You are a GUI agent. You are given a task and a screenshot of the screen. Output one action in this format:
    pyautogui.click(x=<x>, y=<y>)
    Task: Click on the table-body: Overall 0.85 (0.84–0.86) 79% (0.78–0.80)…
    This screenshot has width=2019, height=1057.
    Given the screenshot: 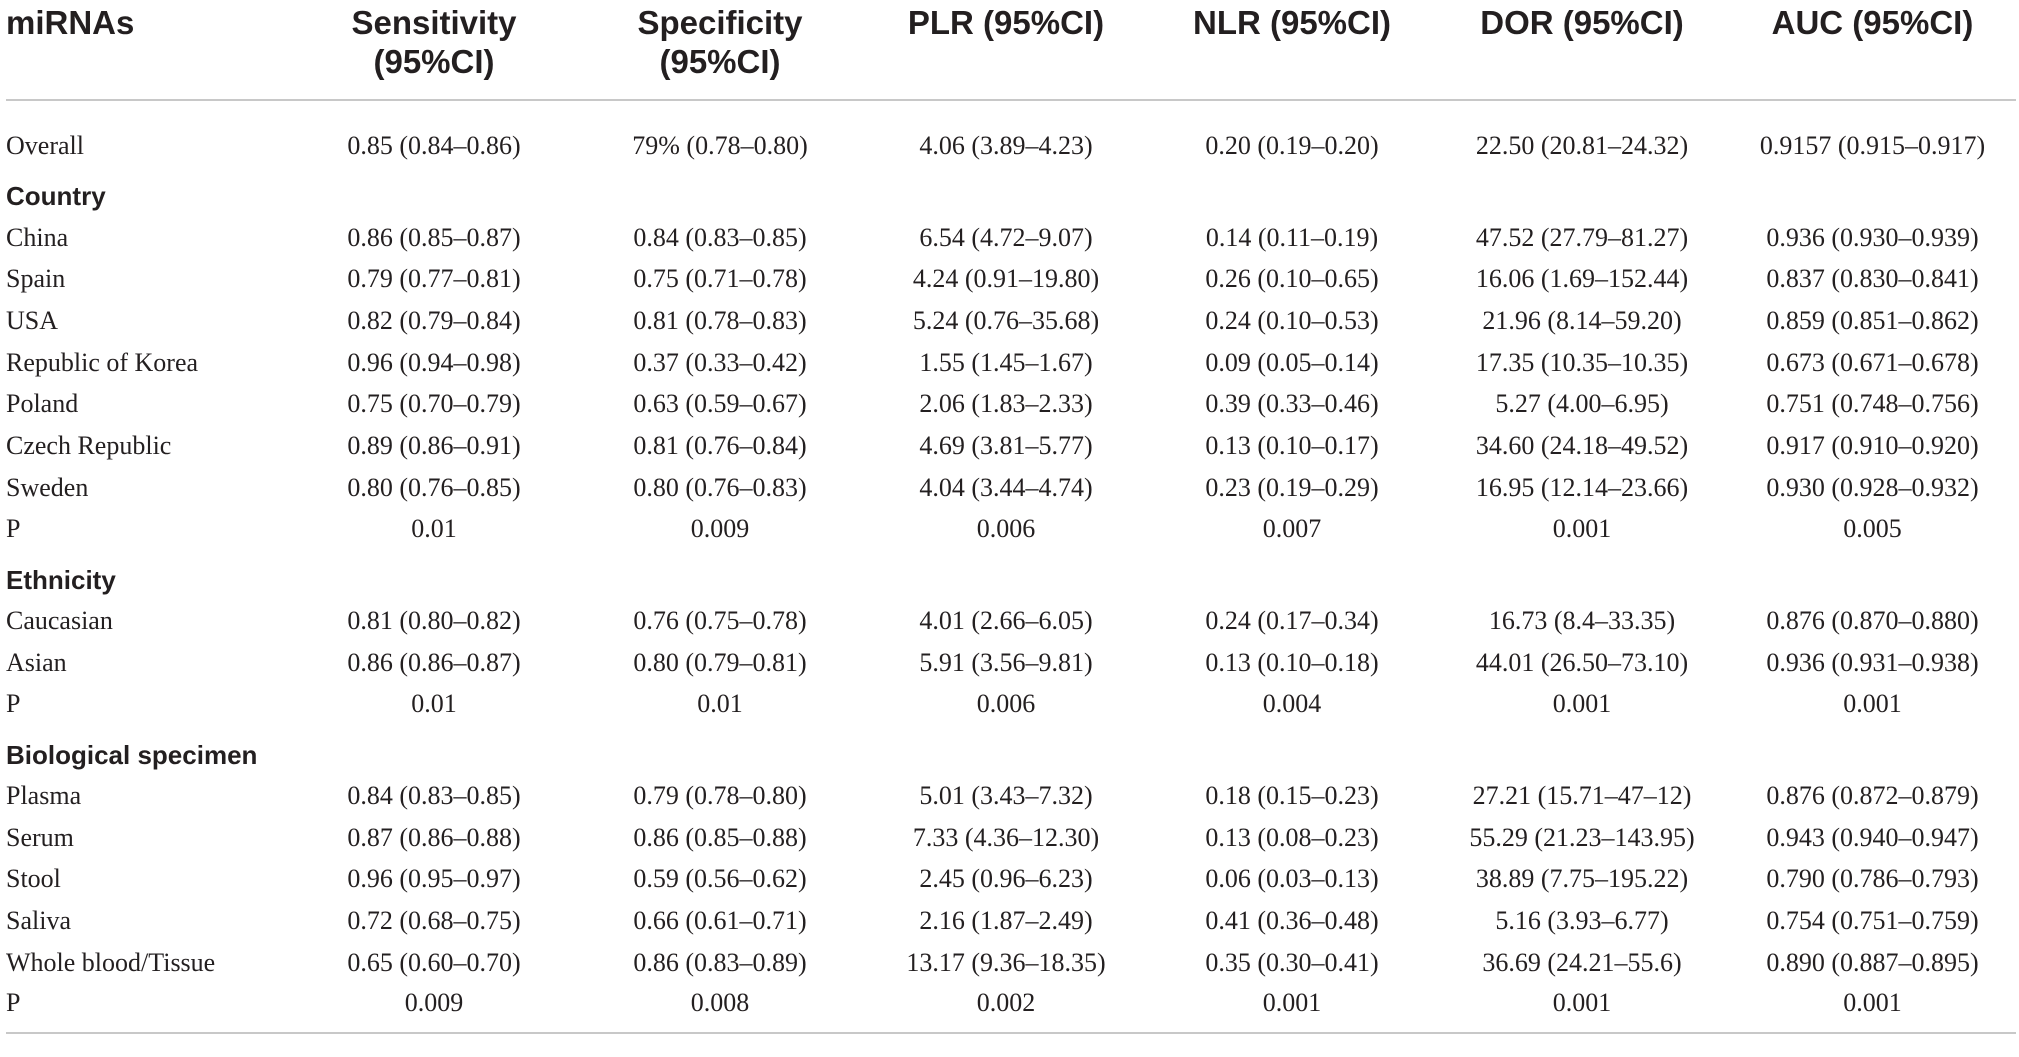 What is the action you would take?
    pyautogui.click(x=1011, y=133)
    